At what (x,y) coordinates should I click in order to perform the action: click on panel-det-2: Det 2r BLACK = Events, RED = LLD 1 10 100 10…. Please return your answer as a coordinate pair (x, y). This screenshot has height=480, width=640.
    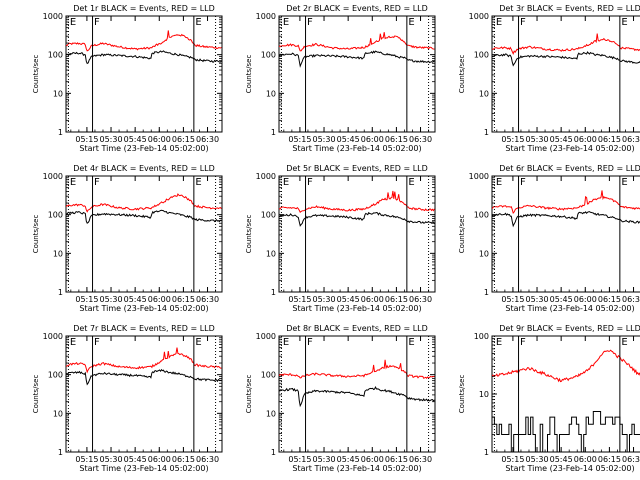
    Looking at the image, I should click on (340, 78).